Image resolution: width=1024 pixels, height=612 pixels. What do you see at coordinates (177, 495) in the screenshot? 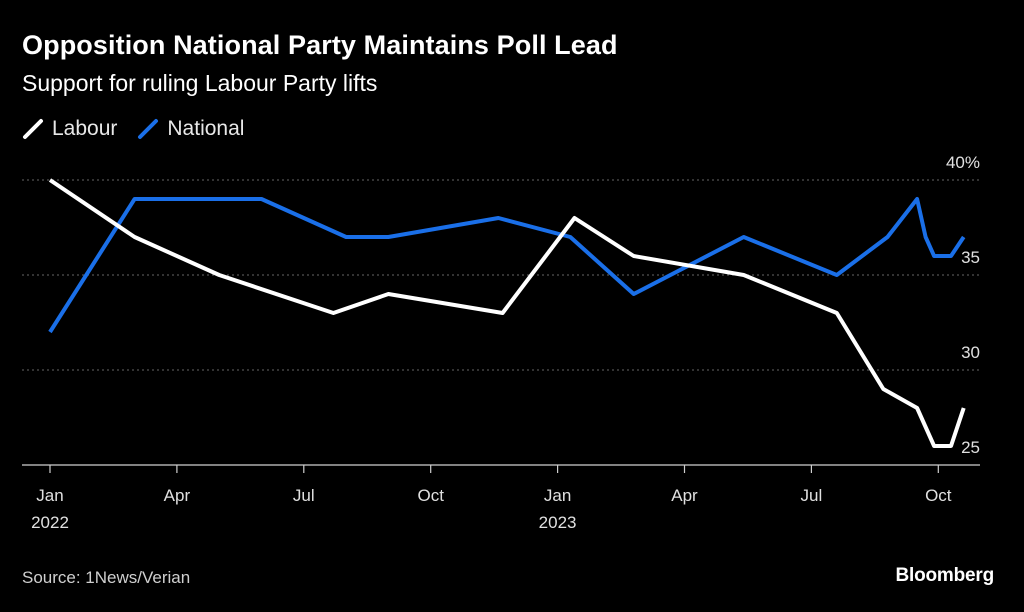
I see `x-tick-label-1: Apr` at bounding box center [177, 495].